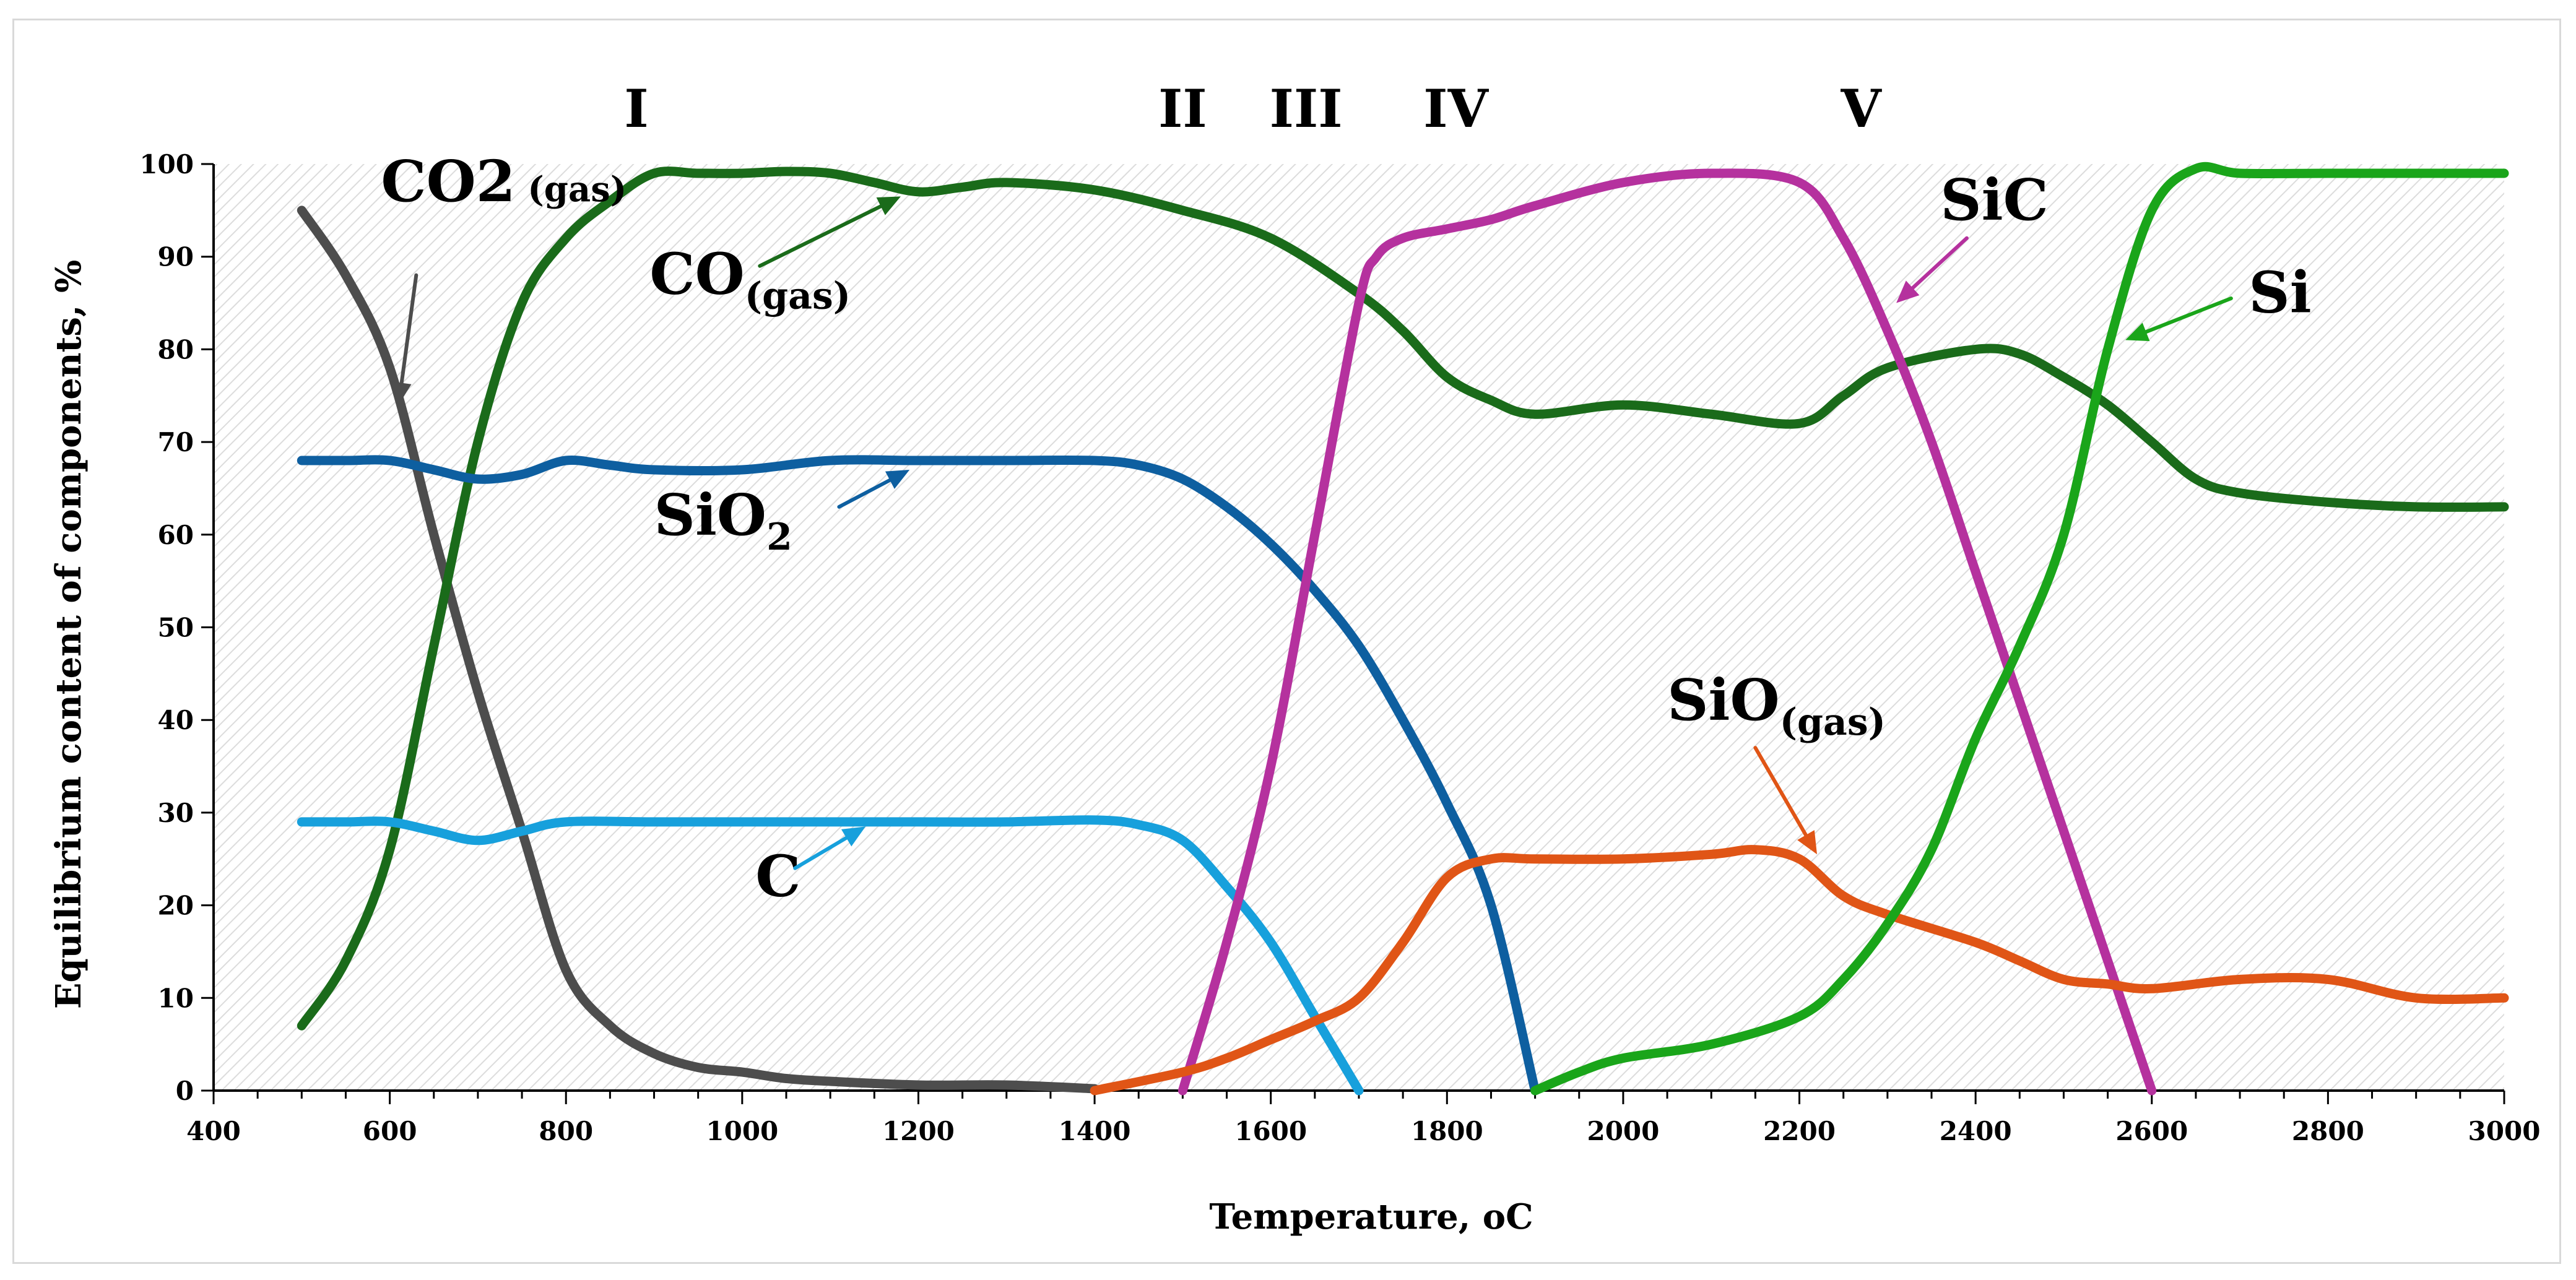  Describe the element at coordinates (1182, 109) in the screenshot. I see `stage-label-ii: II` at that location.